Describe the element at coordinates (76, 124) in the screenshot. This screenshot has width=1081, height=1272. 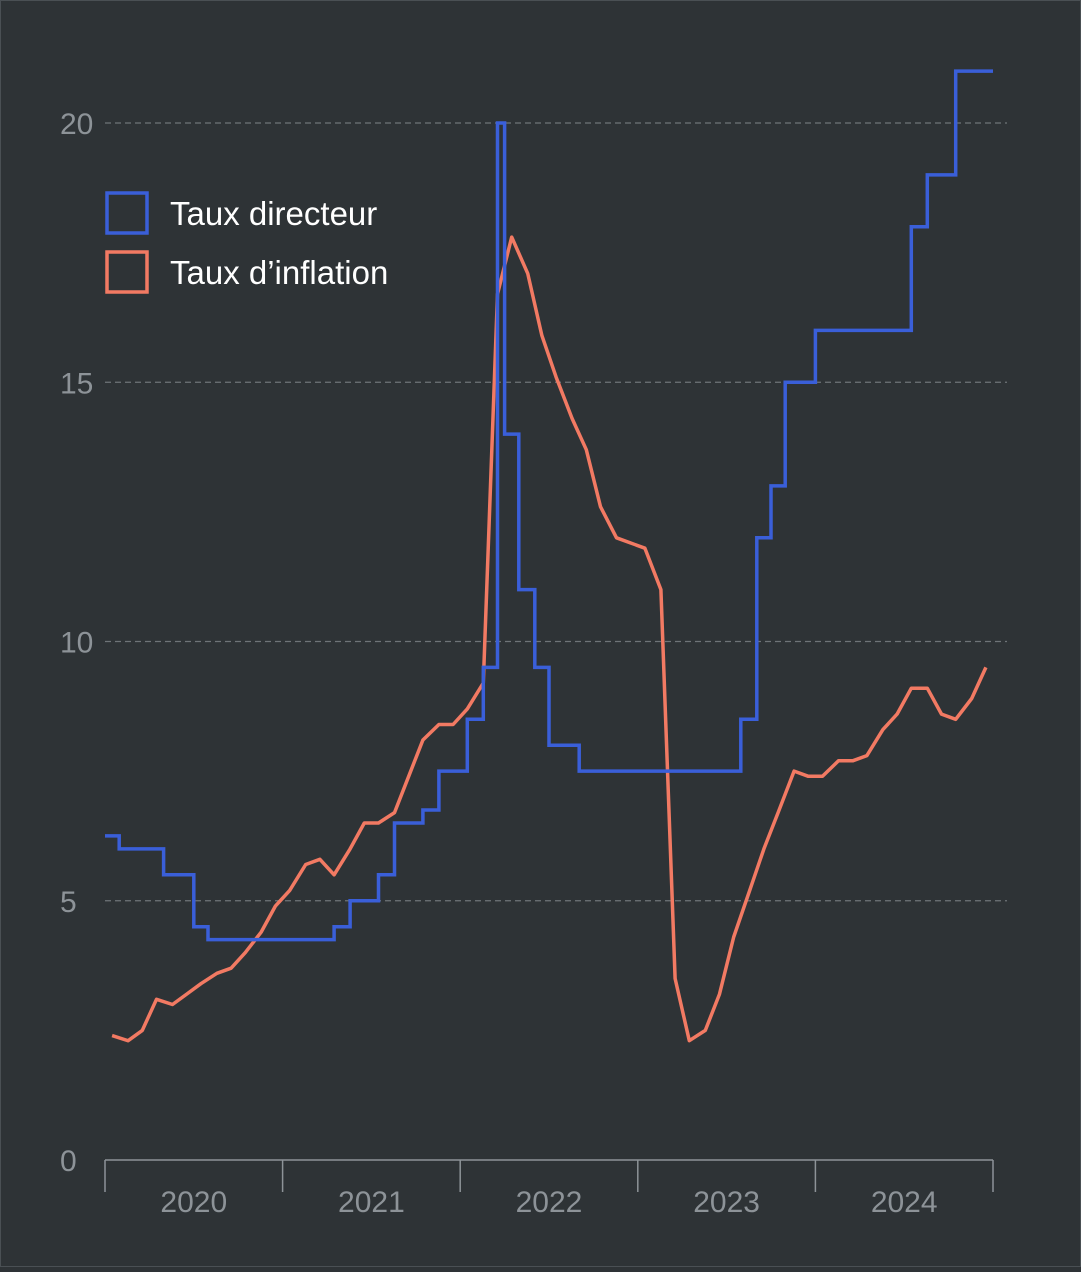
I see `y-tick-label: 20` at that location.